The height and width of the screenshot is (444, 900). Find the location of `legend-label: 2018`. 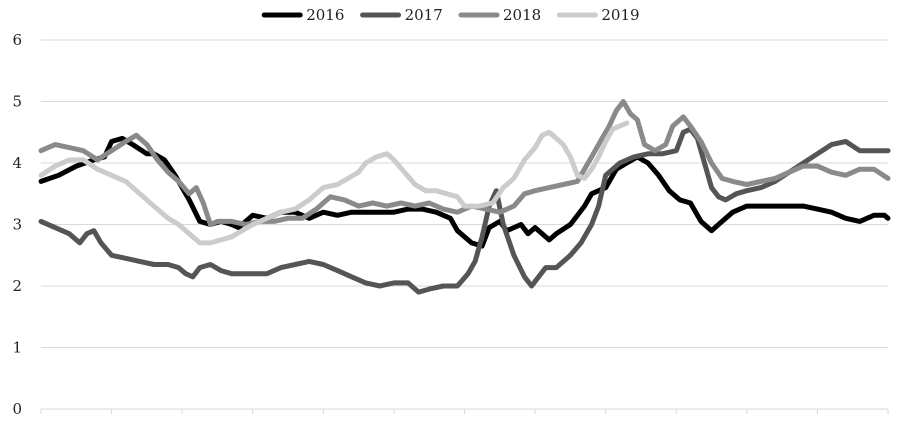

legend-label: 2018 is located at coordinates (522, 15).